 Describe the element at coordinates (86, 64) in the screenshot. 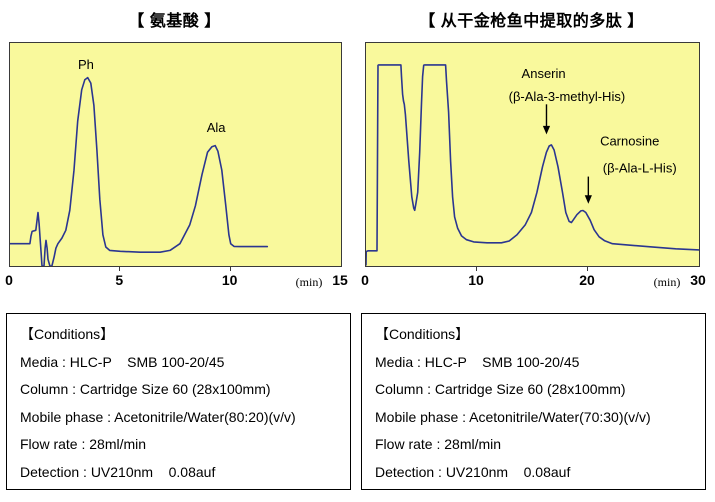

I see `peak-label: Ph` at that location.